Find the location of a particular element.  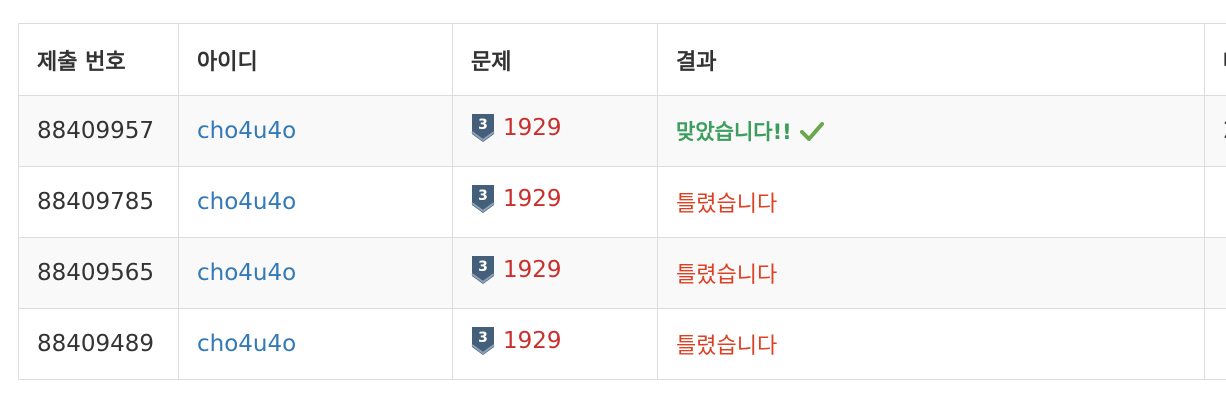

submission-id: 88409565 is located at coordinates (96, 273).